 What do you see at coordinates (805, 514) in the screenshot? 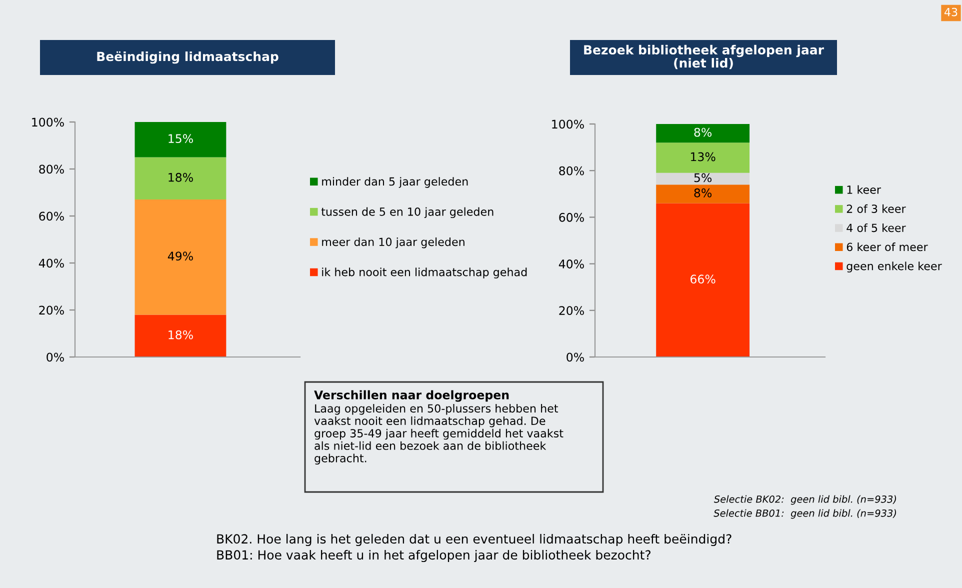
I see `text: Selectie BB01: geen lid bibl. (n=933)` at bounding box center [805, 514].